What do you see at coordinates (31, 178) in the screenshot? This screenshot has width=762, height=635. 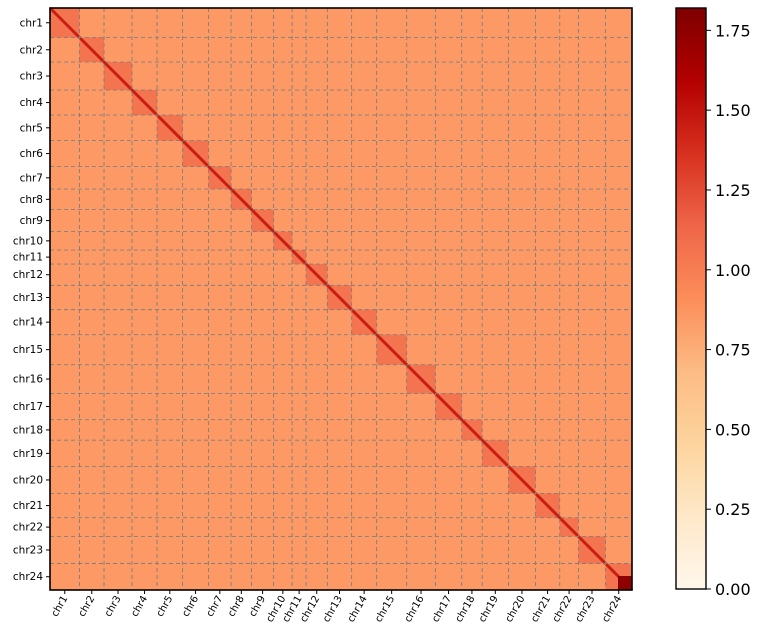 I see `y-tick-label: chr7` at bounding box center [31, 178].